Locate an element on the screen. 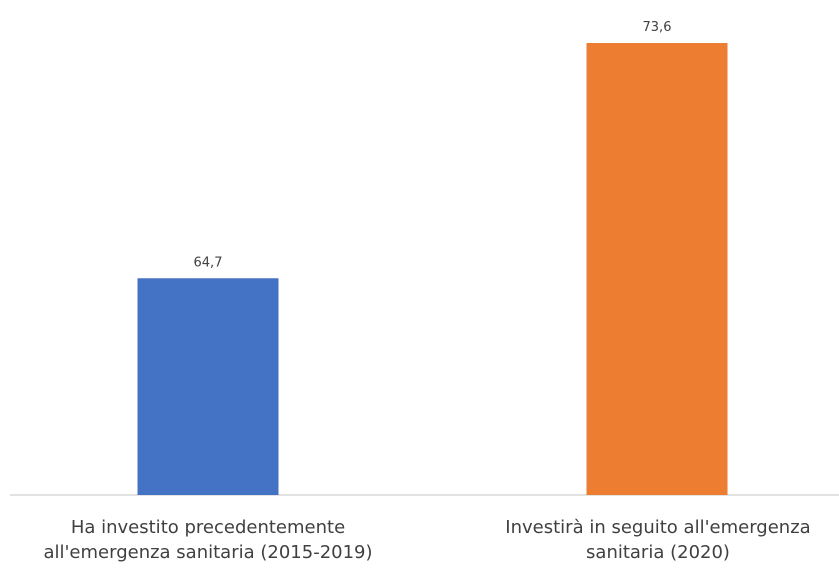 The image size is (839, 573). data-label-0: 64,7 is located at coordinates (208, 262).